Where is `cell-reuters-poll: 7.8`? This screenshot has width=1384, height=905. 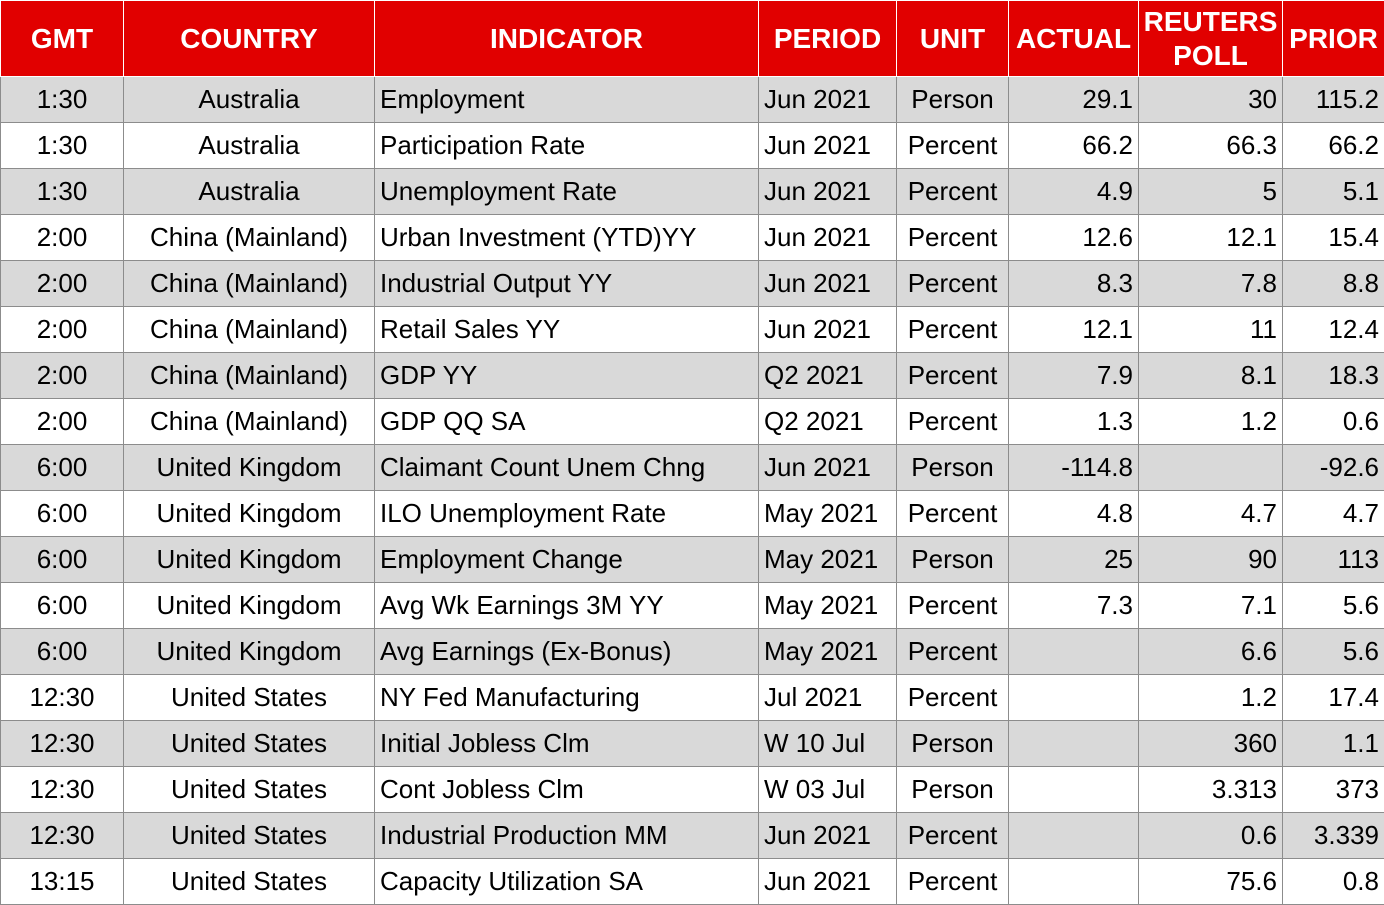
cell-reuters-poll: 7.8 is located at coordinates (1210, 283).